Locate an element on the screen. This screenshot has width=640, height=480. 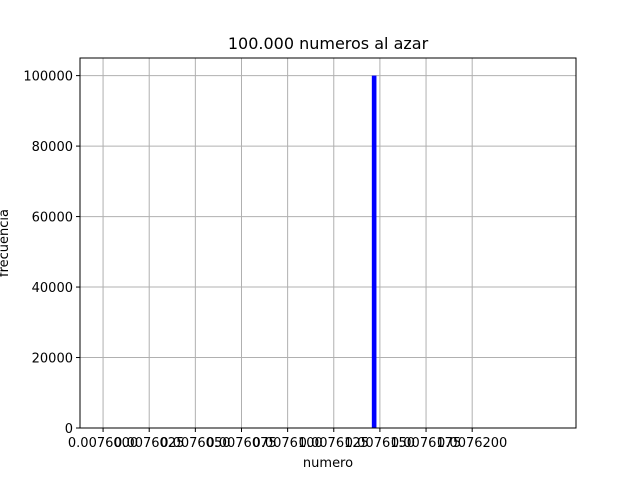
x-tick-label: 0.0076125 is located at coordinates (334, 443).